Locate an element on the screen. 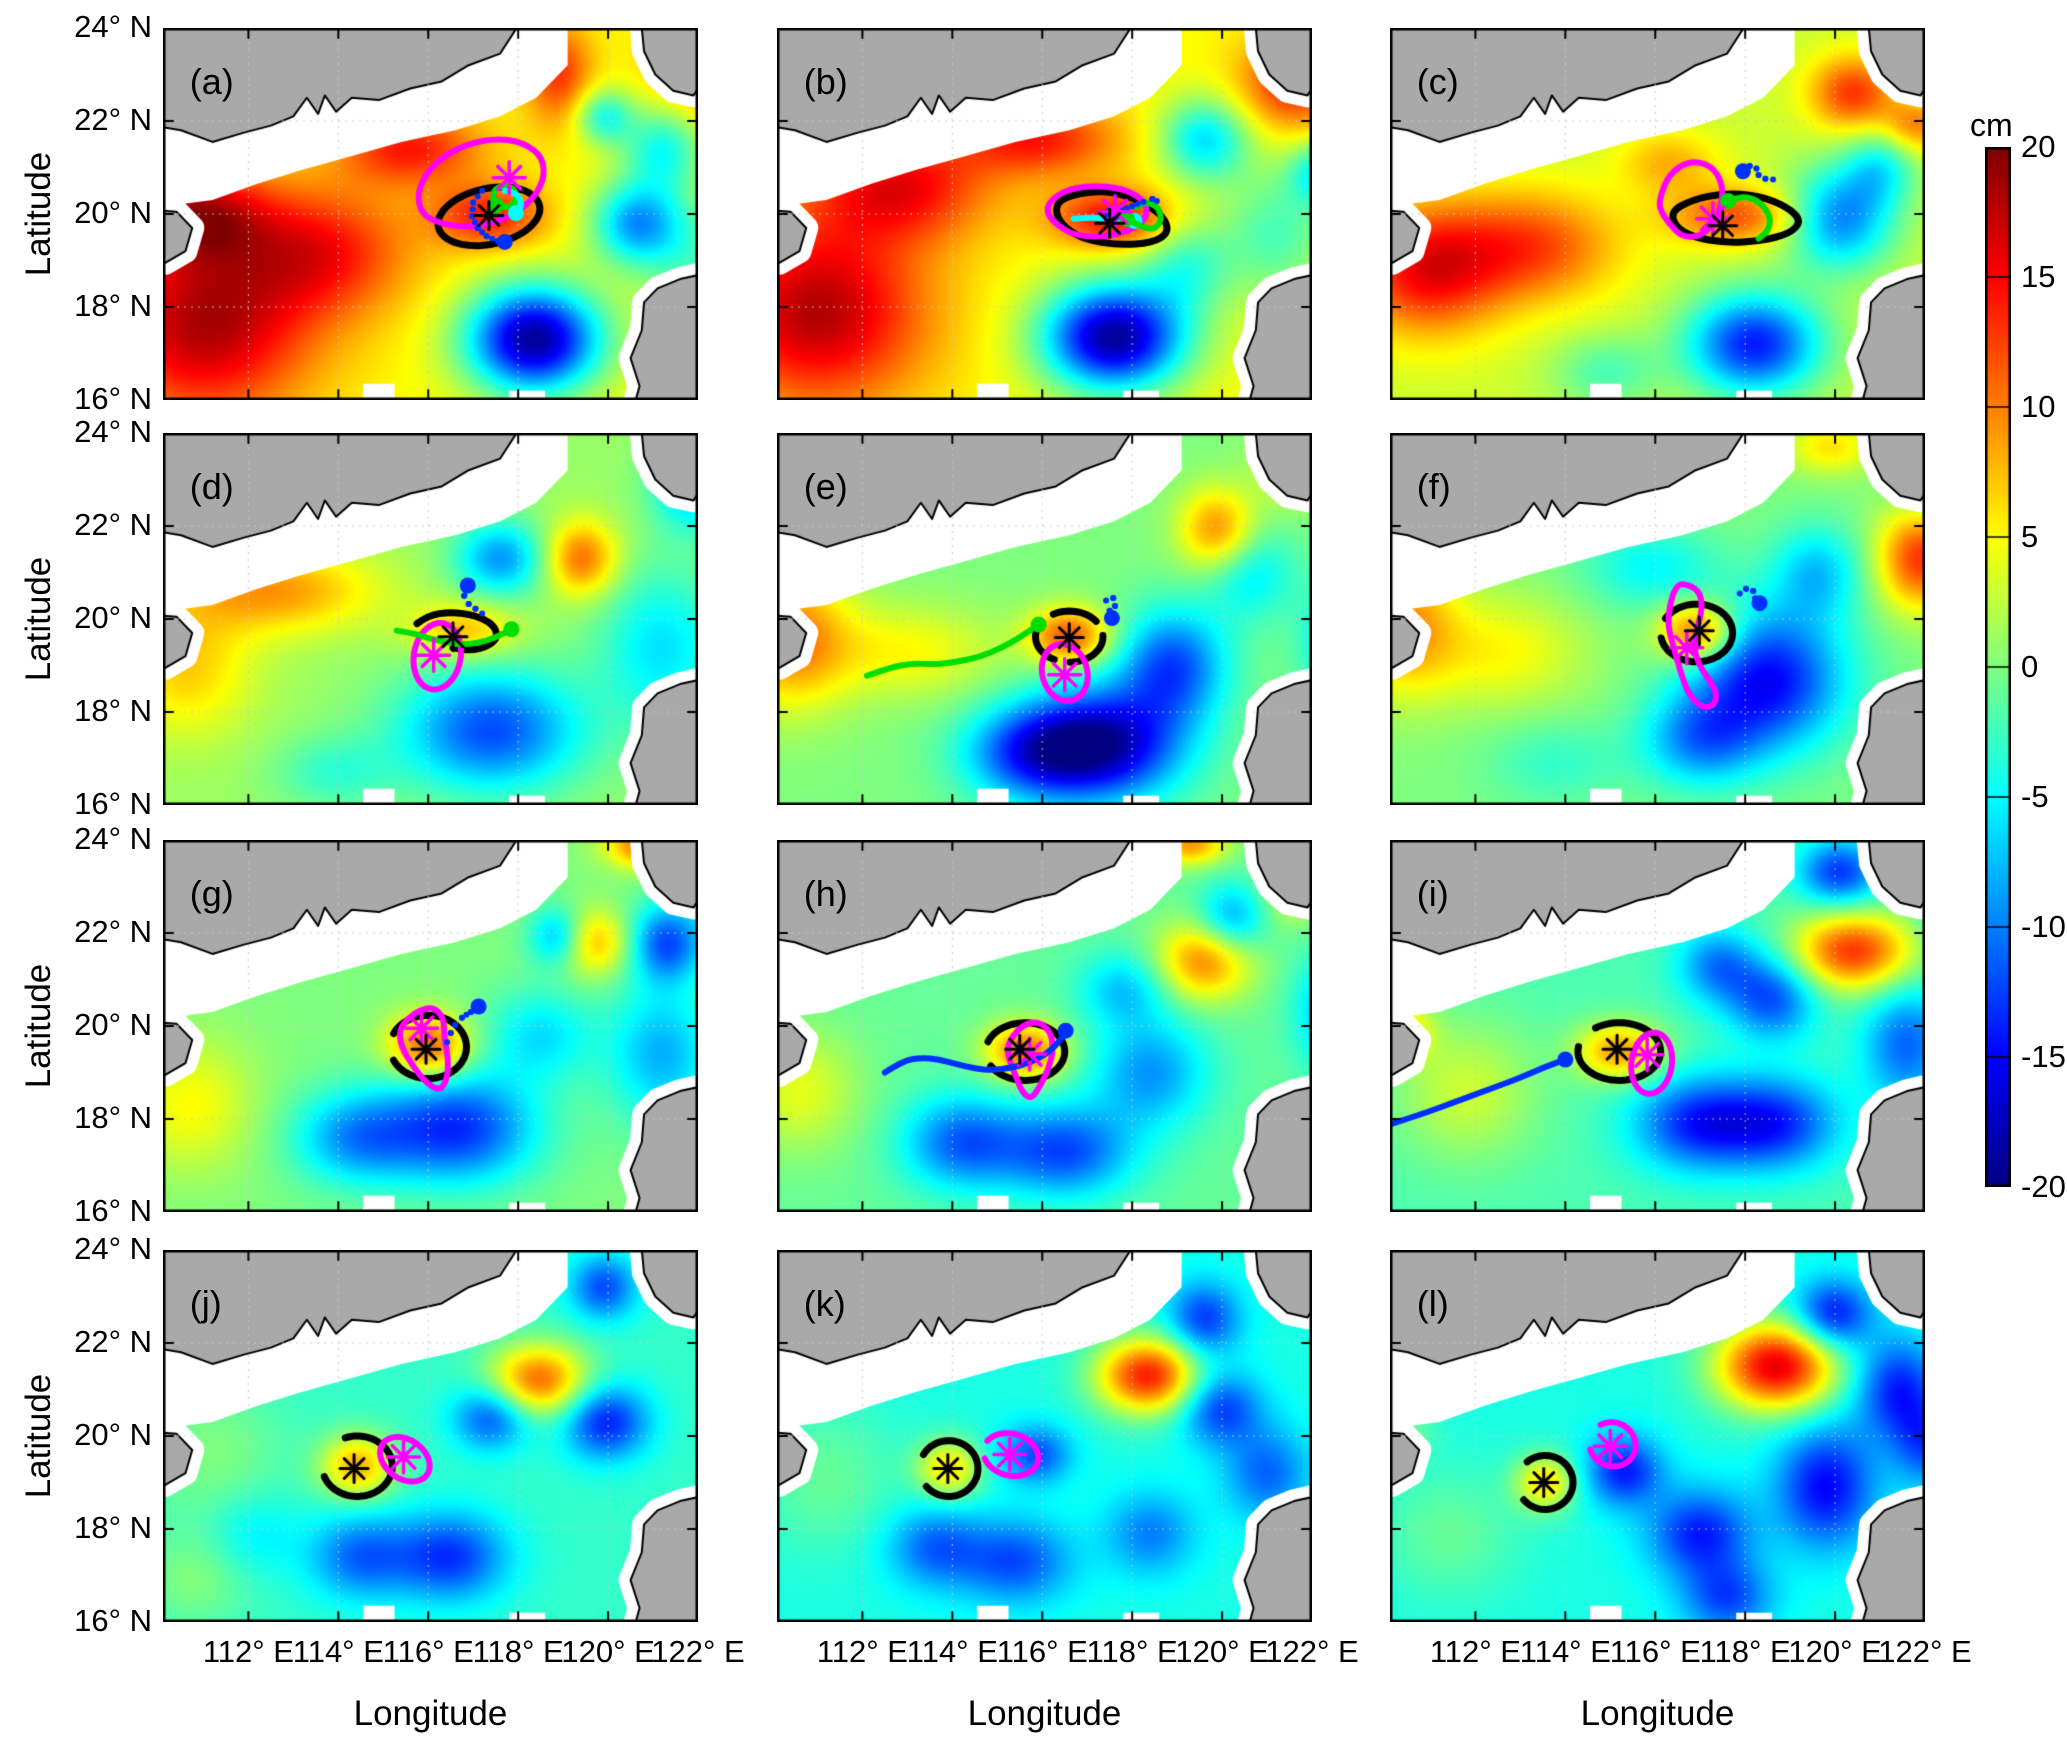 This screenshot has height=1746, width=2067. map-panel-j: (j) is located at coordinates (430, 1436).